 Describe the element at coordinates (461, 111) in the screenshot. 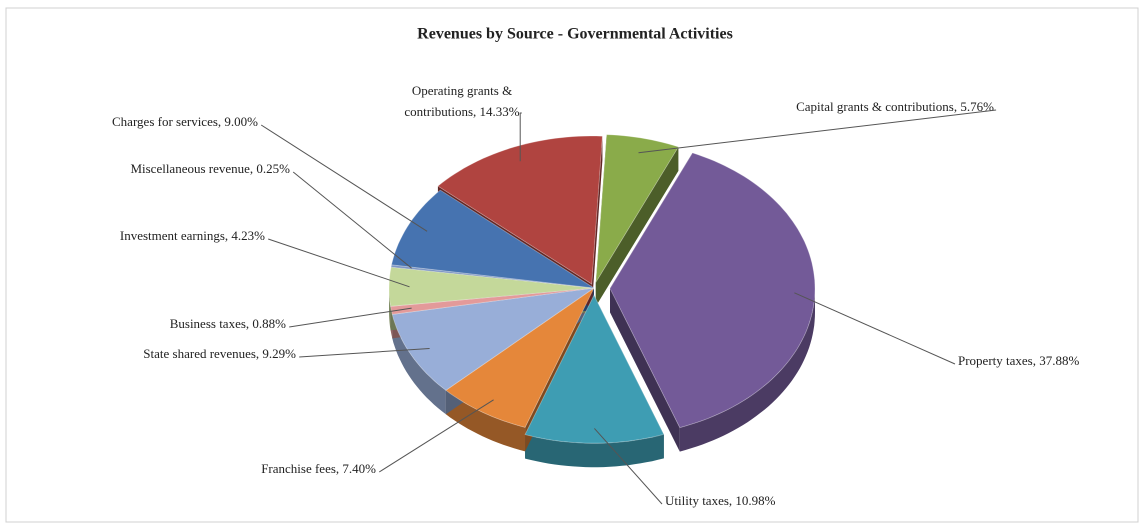

I see `label-line: contributions, 14.33%` at that location.